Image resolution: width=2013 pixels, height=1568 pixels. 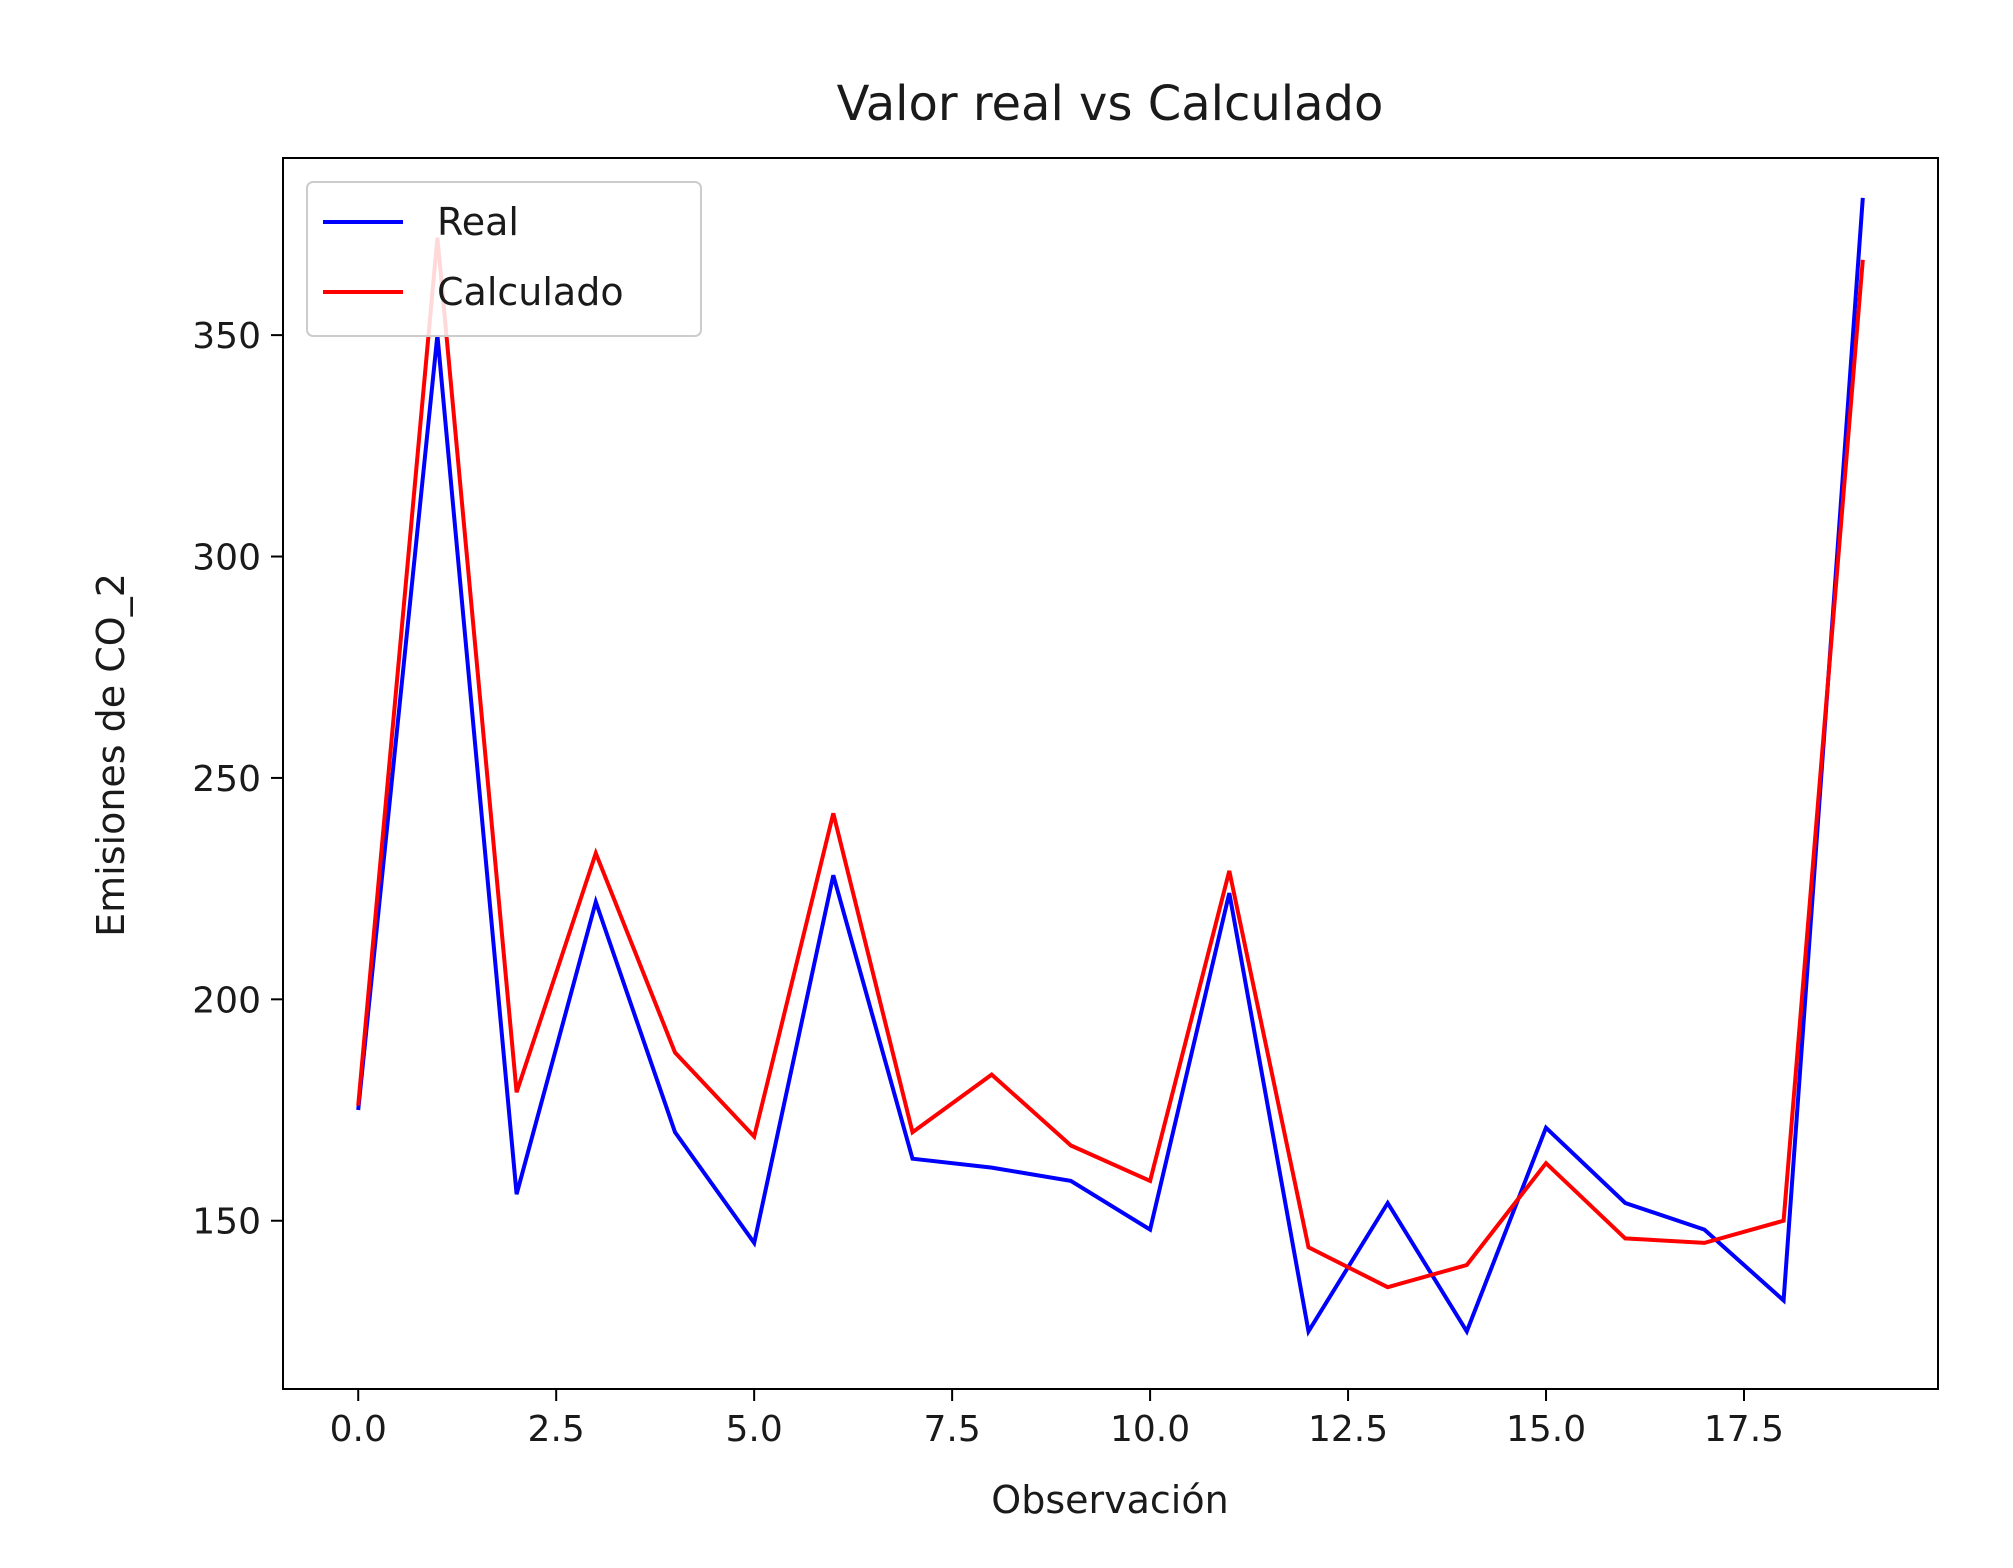 I want to click on legend-label-real: Real, so click(x=478, y=222).